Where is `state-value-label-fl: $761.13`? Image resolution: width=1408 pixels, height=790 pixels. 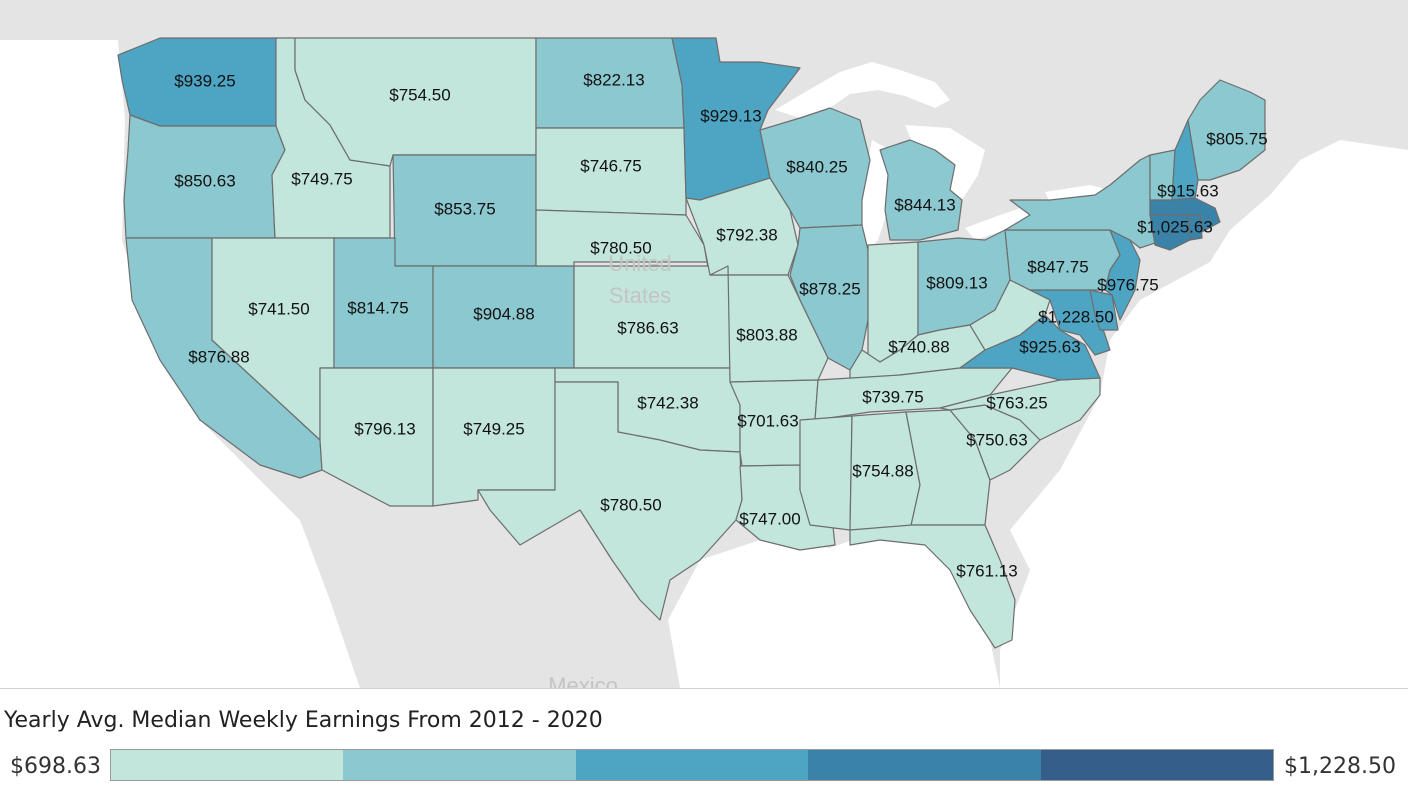
state-value-label-fl: $761.13 is located at coordinates (986, 570).